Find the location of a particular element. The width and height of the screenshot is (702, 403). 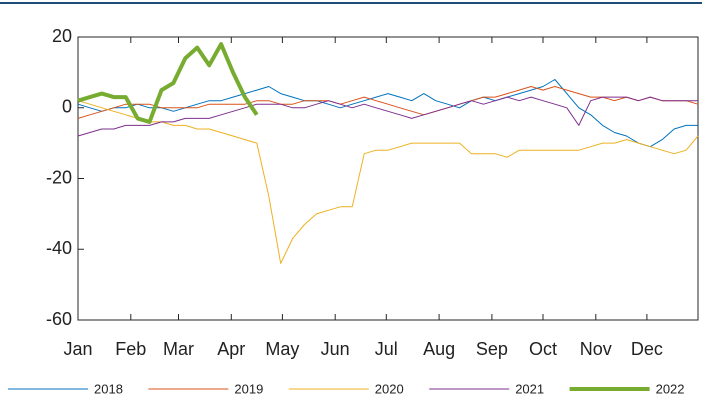

x-tick-label: Jan is located at coordinates (77, 349).